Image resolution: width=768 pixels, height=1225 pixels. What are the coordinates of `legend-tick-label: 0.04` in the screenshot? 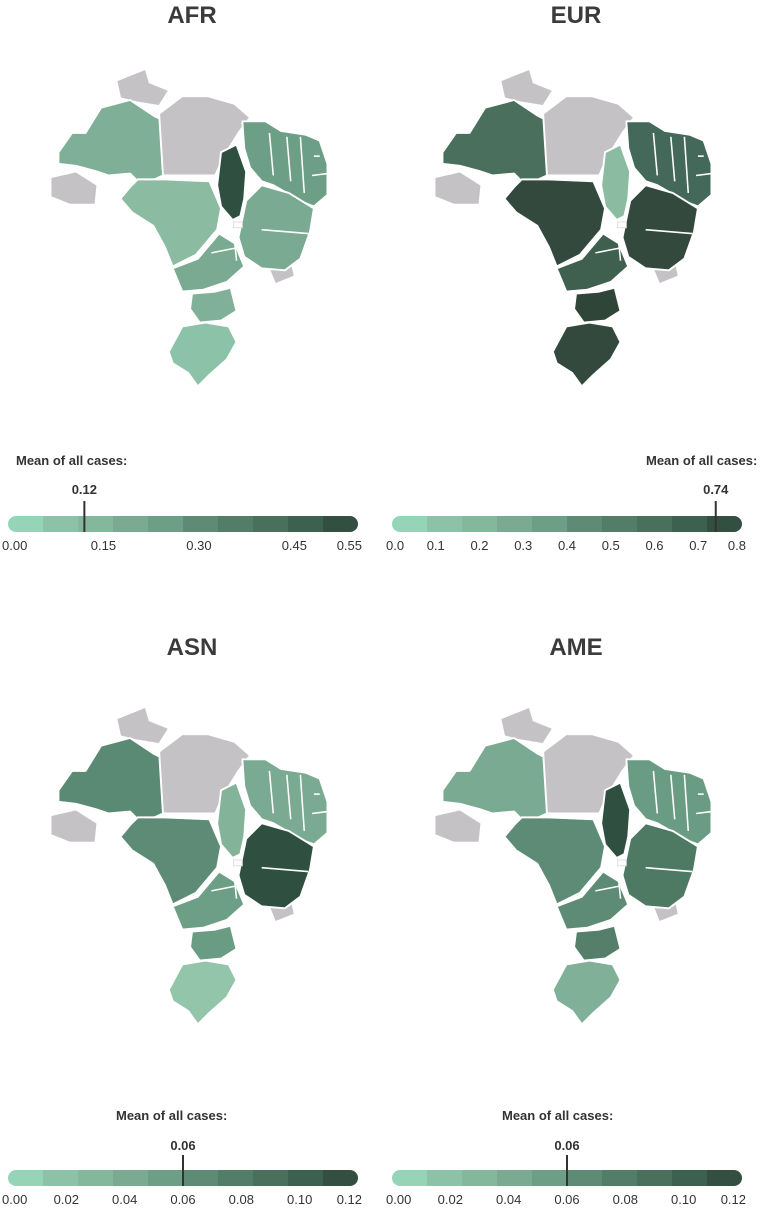 It's located at (124, 1199).